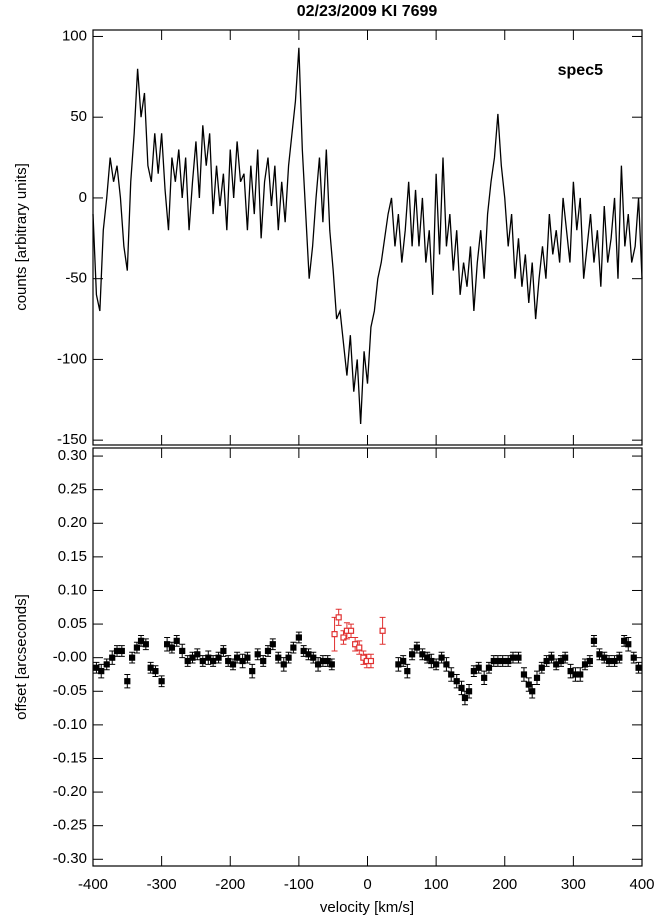  I want to click on x-tick-label: -300, so click(162, 884).